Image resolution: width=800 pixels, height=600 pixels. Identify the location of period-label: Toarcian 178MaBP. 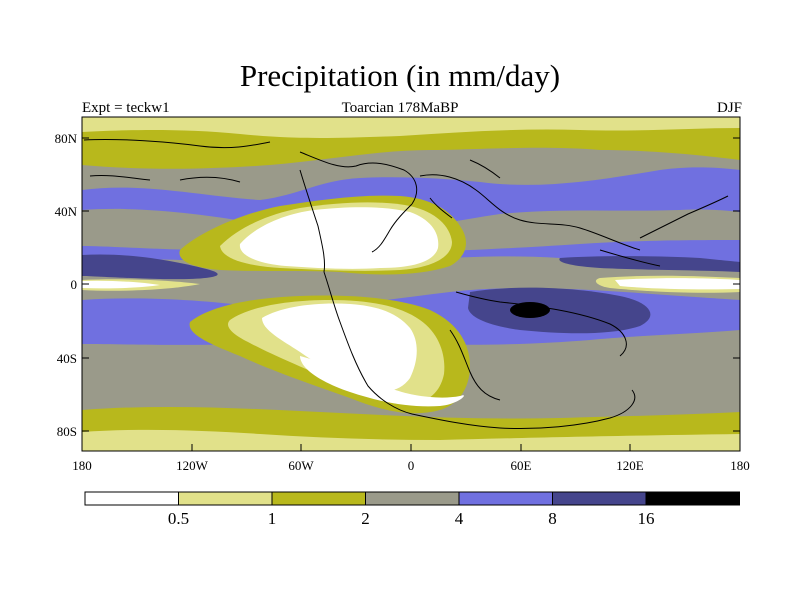
(400, 108).